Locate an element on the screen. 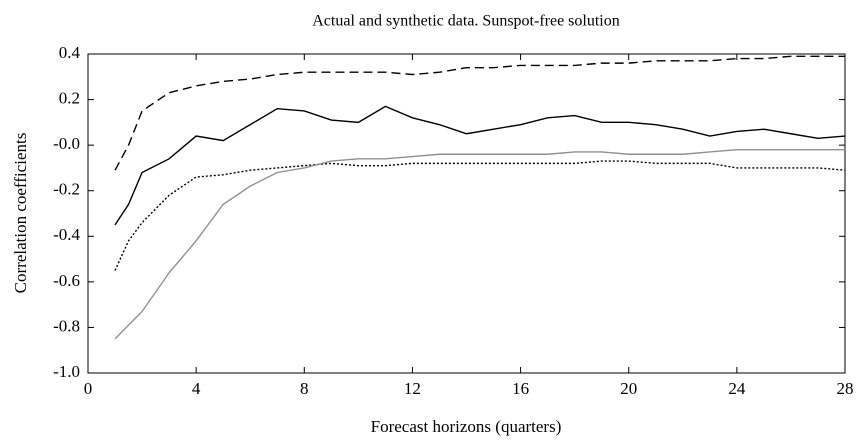  x-tick-label: 0 is located at coordinates (88, 388).